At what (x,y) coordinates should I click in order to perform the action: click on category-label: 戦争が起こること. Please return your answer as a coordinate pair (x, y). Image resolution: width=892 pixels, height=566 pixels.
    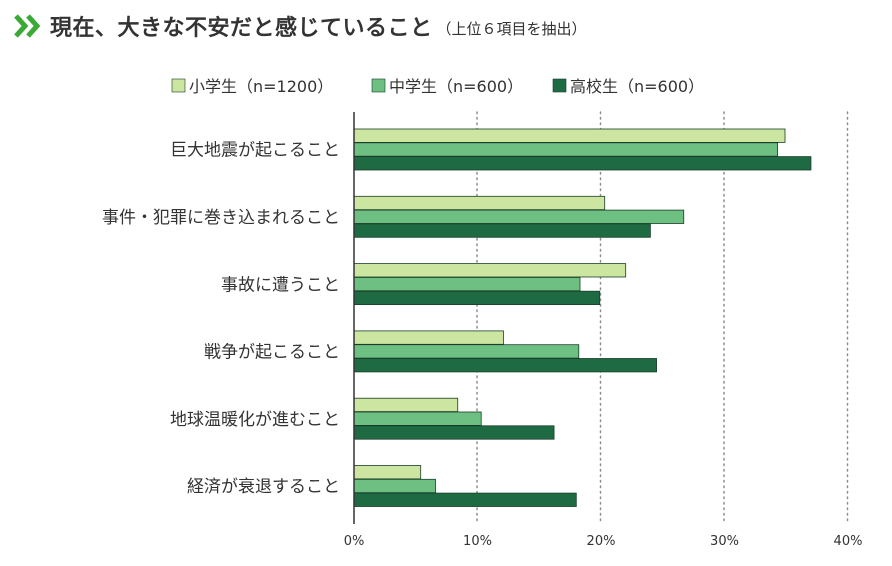
    Looking at the image, I should click on (272, 353).